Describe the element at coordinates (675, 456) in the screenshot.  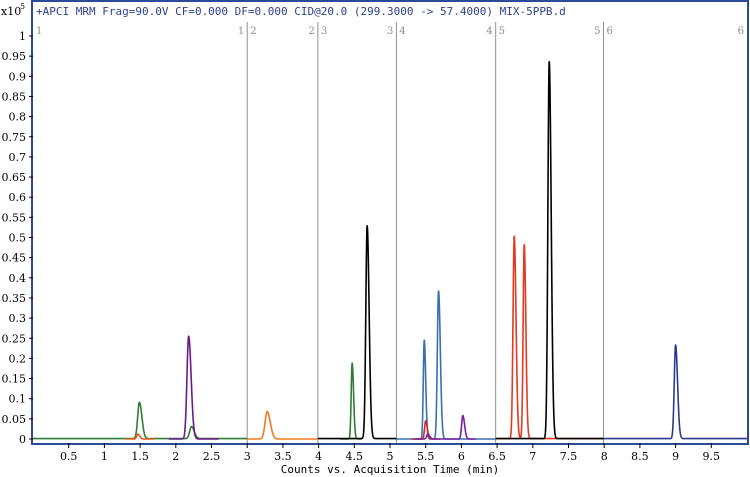
I see `x-tick-label: 9` at that location.